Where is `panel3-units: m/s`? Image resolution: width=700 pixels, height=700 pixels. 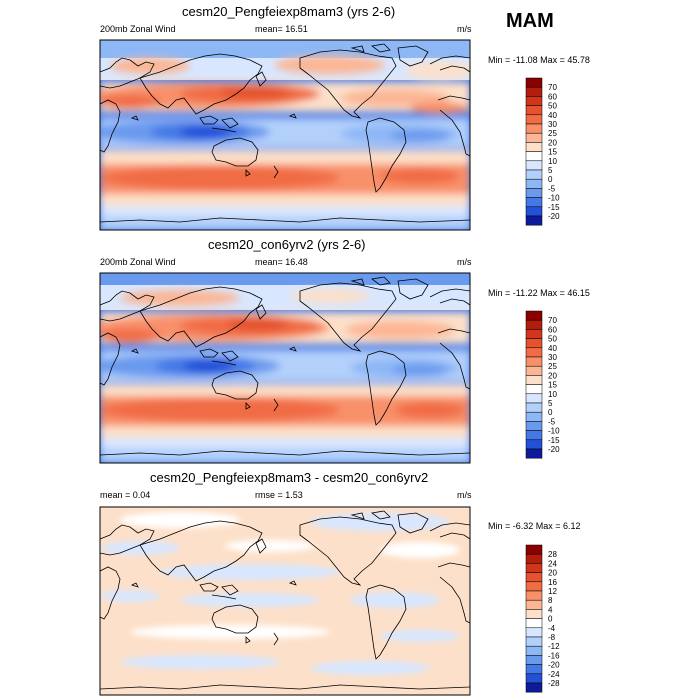 panel3-units: m/s is located at coordinates (464, 495).